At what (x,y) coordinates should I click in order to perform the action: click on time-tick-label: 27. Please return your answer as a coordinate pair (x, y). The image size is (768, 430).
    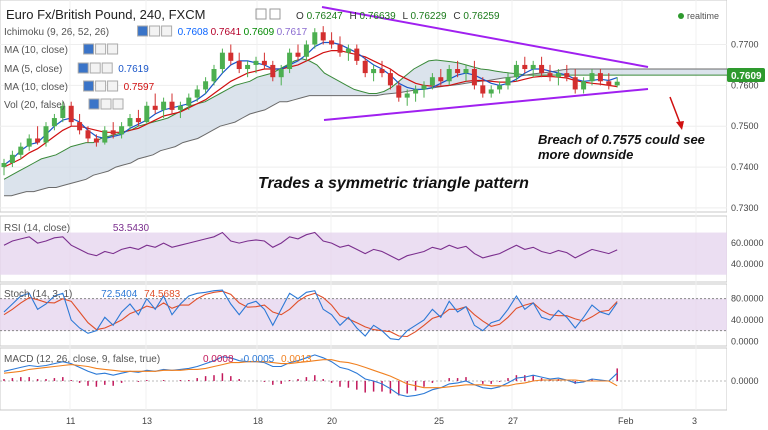
    Looking at the image, I should click on (513, 421).